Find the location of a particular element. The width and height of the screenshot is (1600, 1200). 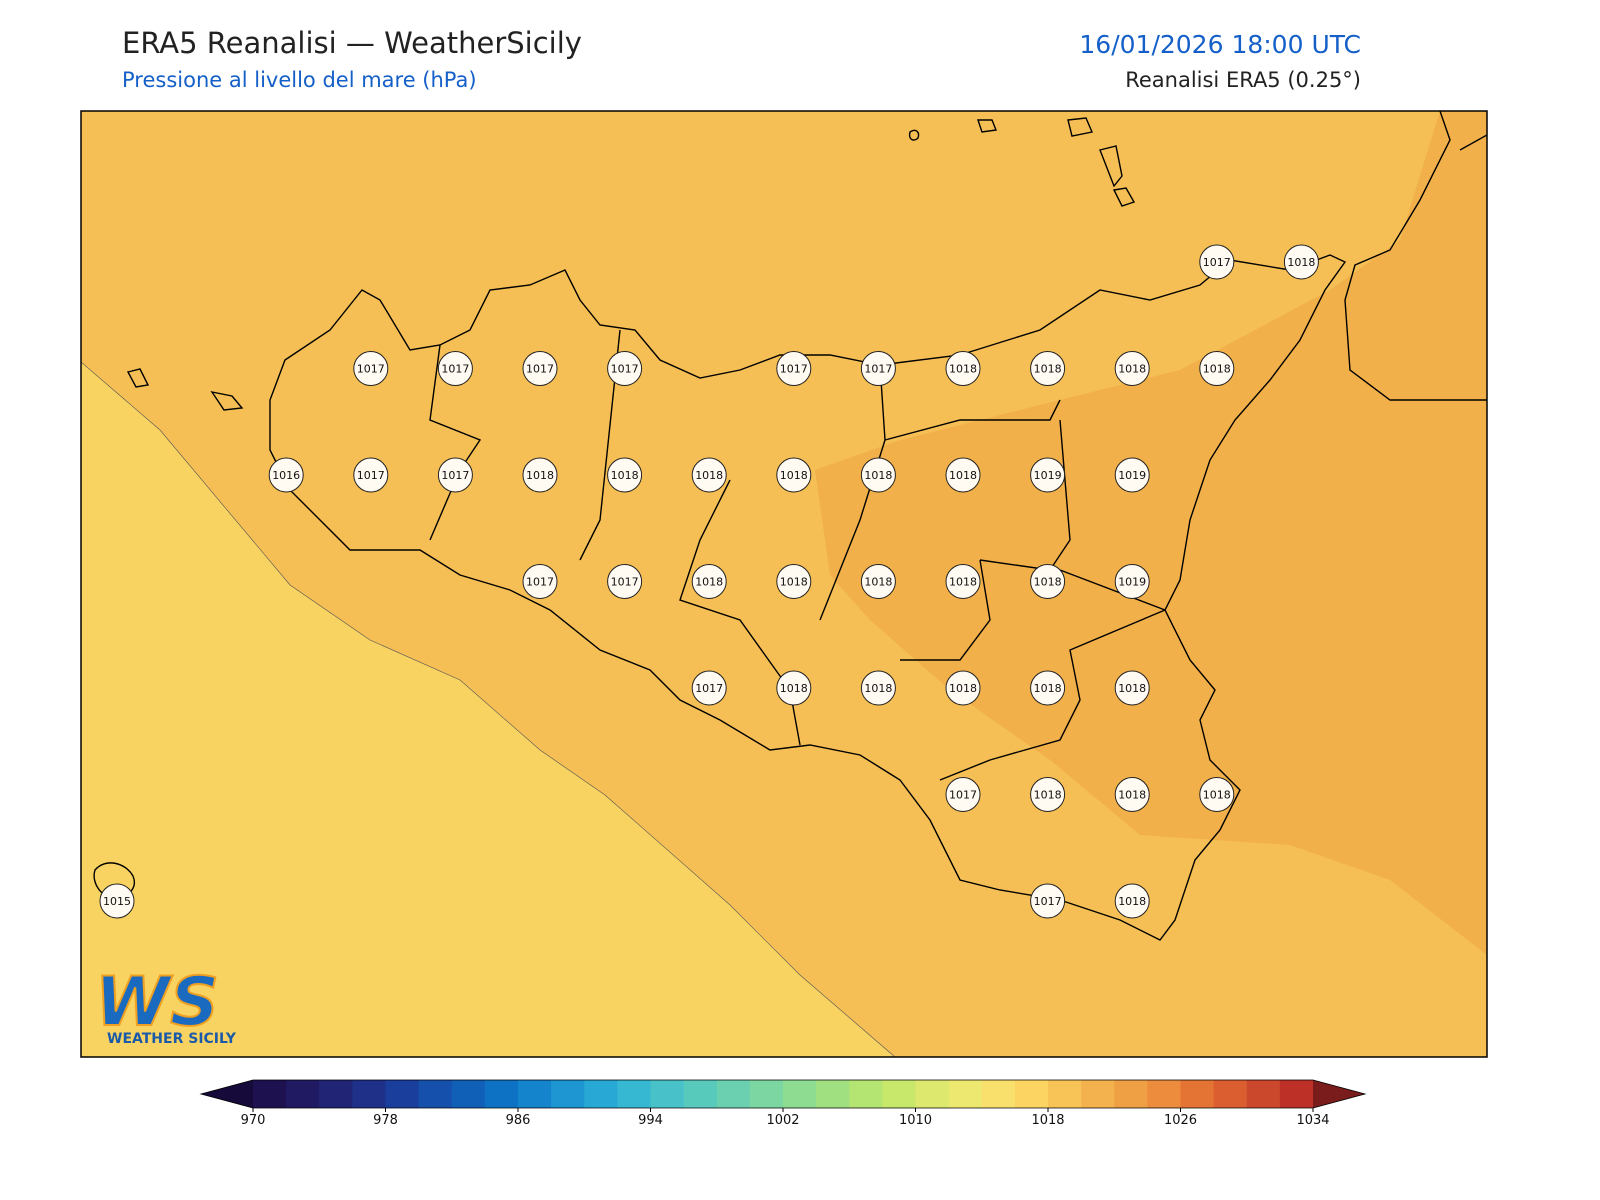

colorbar-tick-label: 994 is located at coordinates (650, 1120).